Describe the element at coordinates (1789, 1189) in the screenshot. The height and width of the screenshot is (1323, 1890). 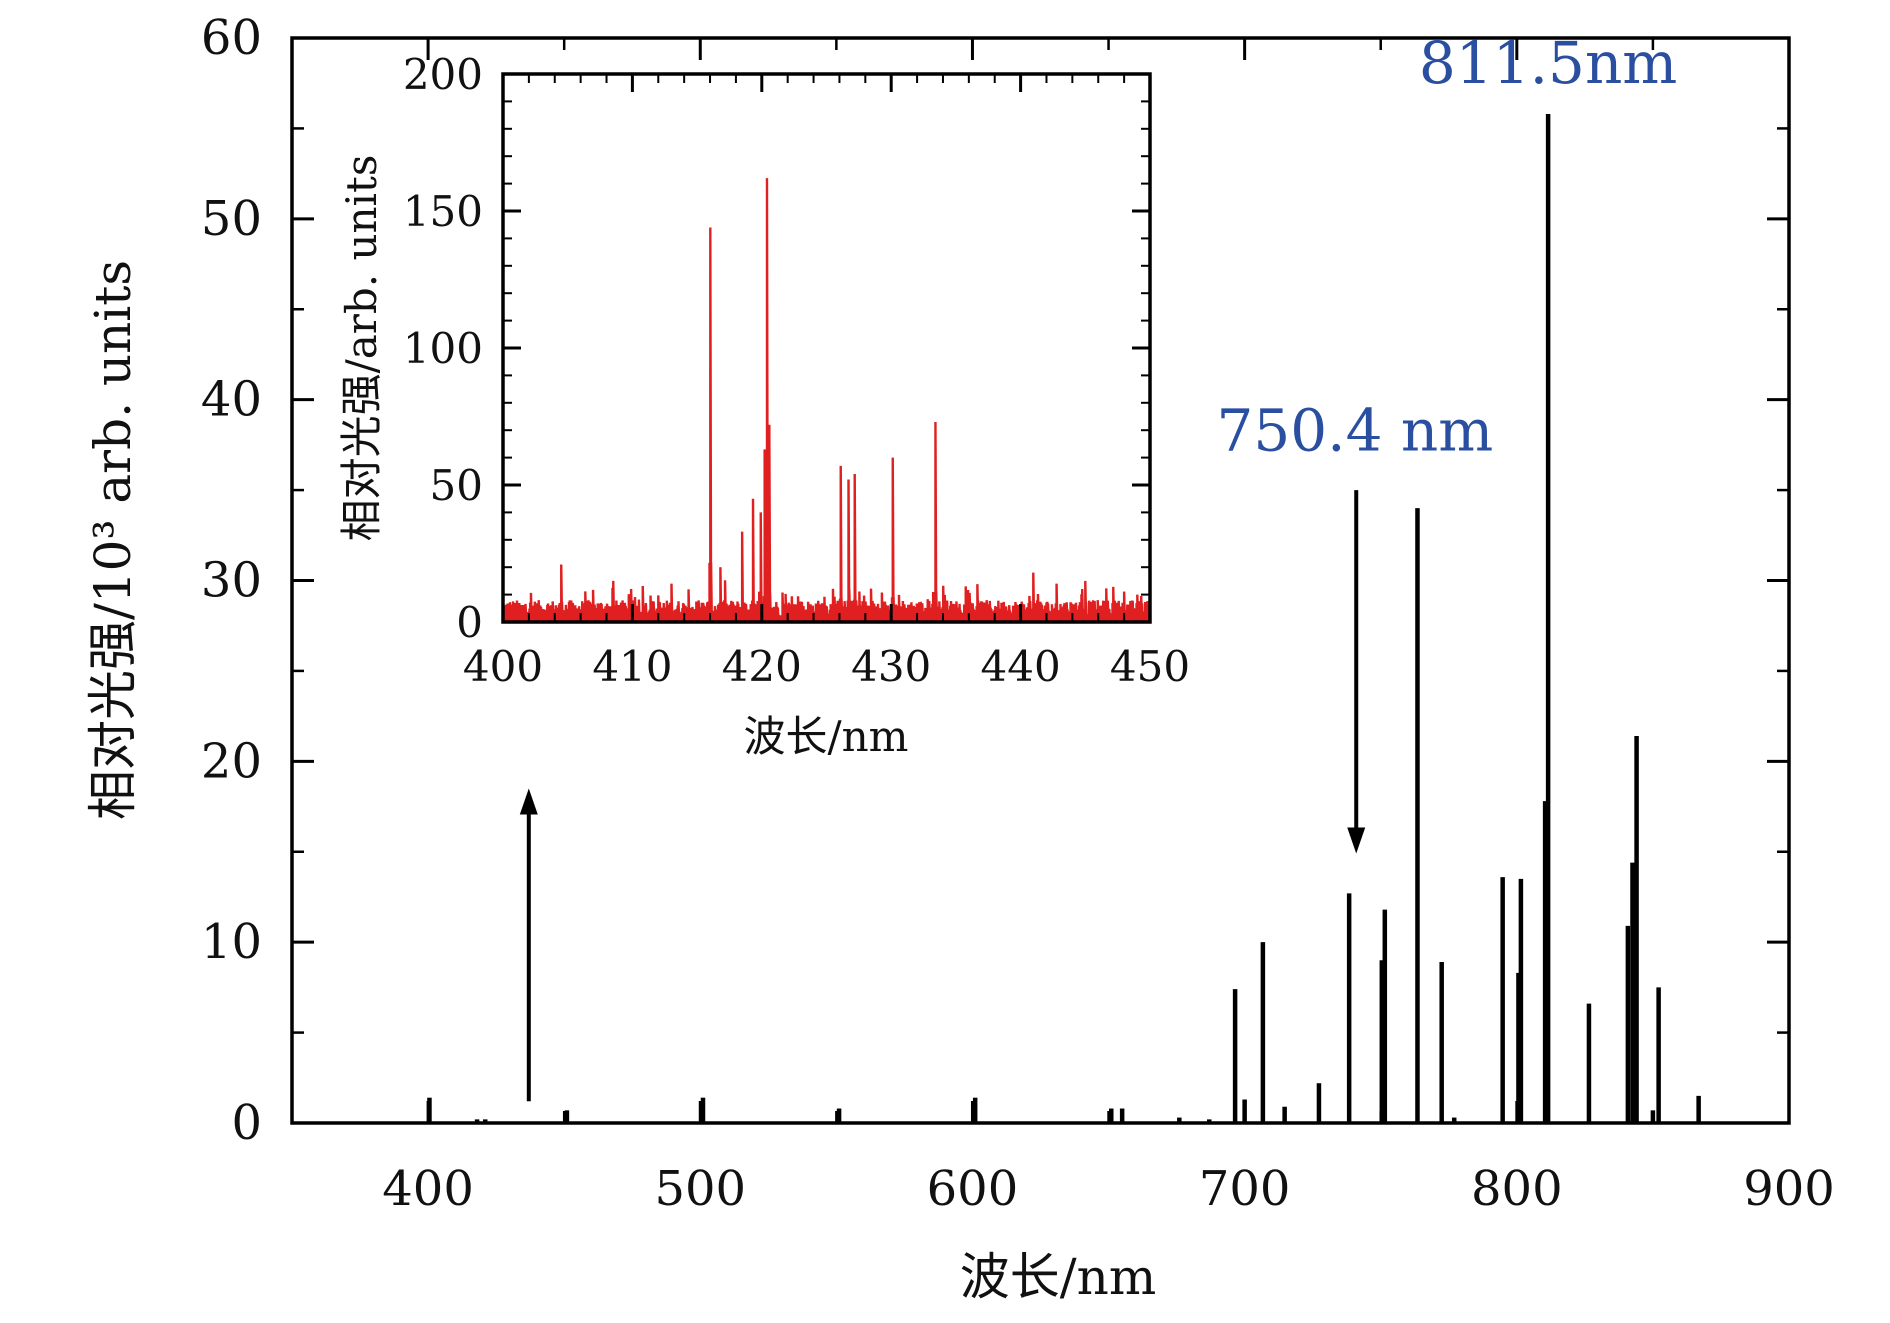
I see `x-tick-label-900: 900` at that location.